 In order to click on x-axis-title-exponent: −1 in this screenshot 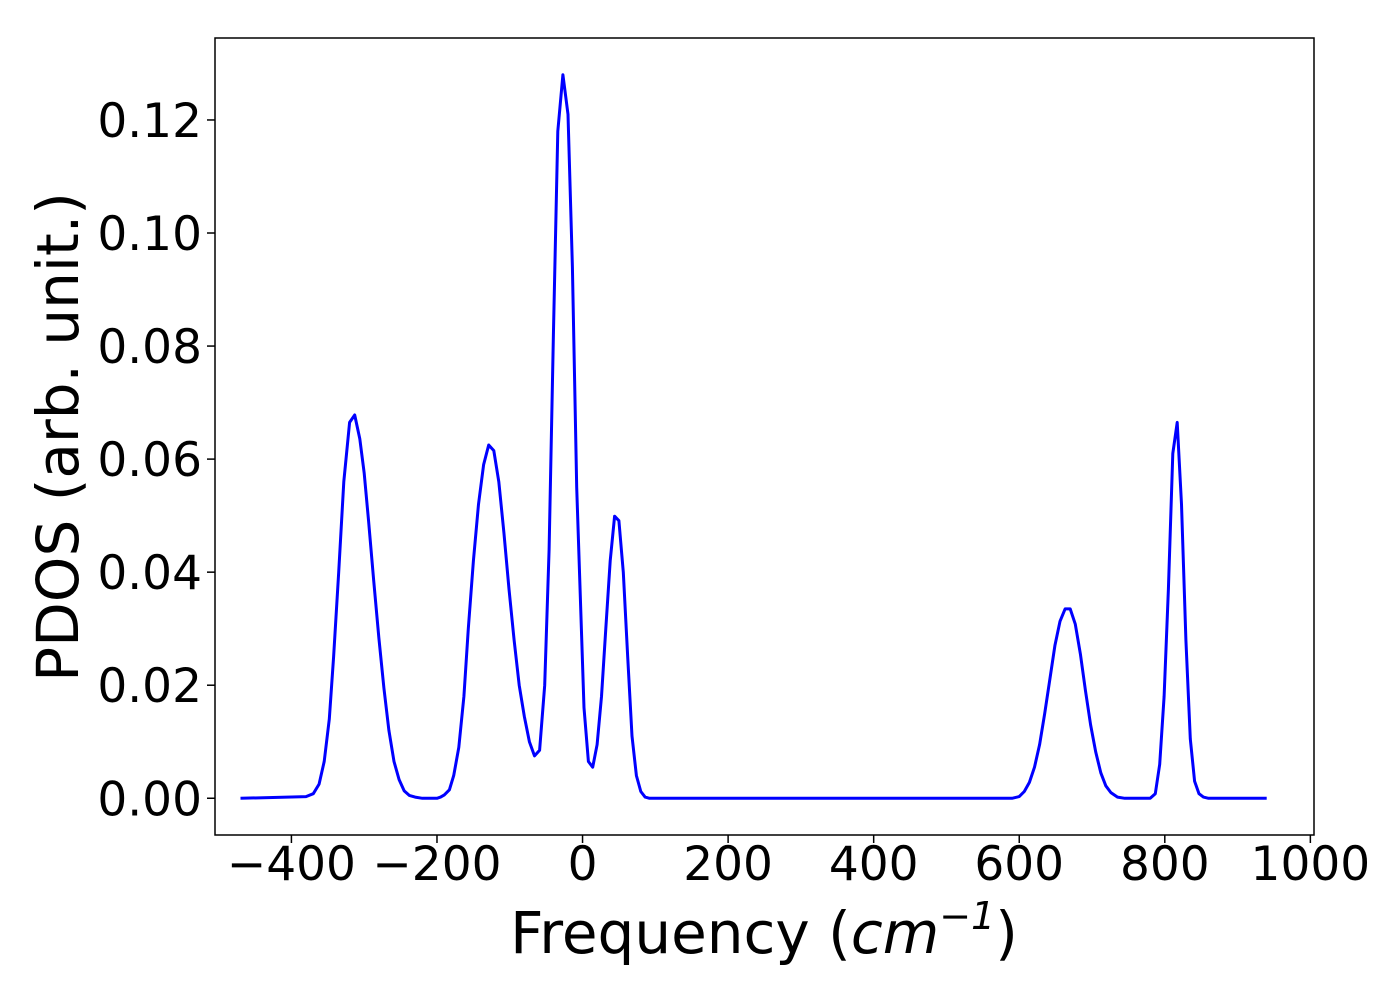, I will do `click(967, 916)`.